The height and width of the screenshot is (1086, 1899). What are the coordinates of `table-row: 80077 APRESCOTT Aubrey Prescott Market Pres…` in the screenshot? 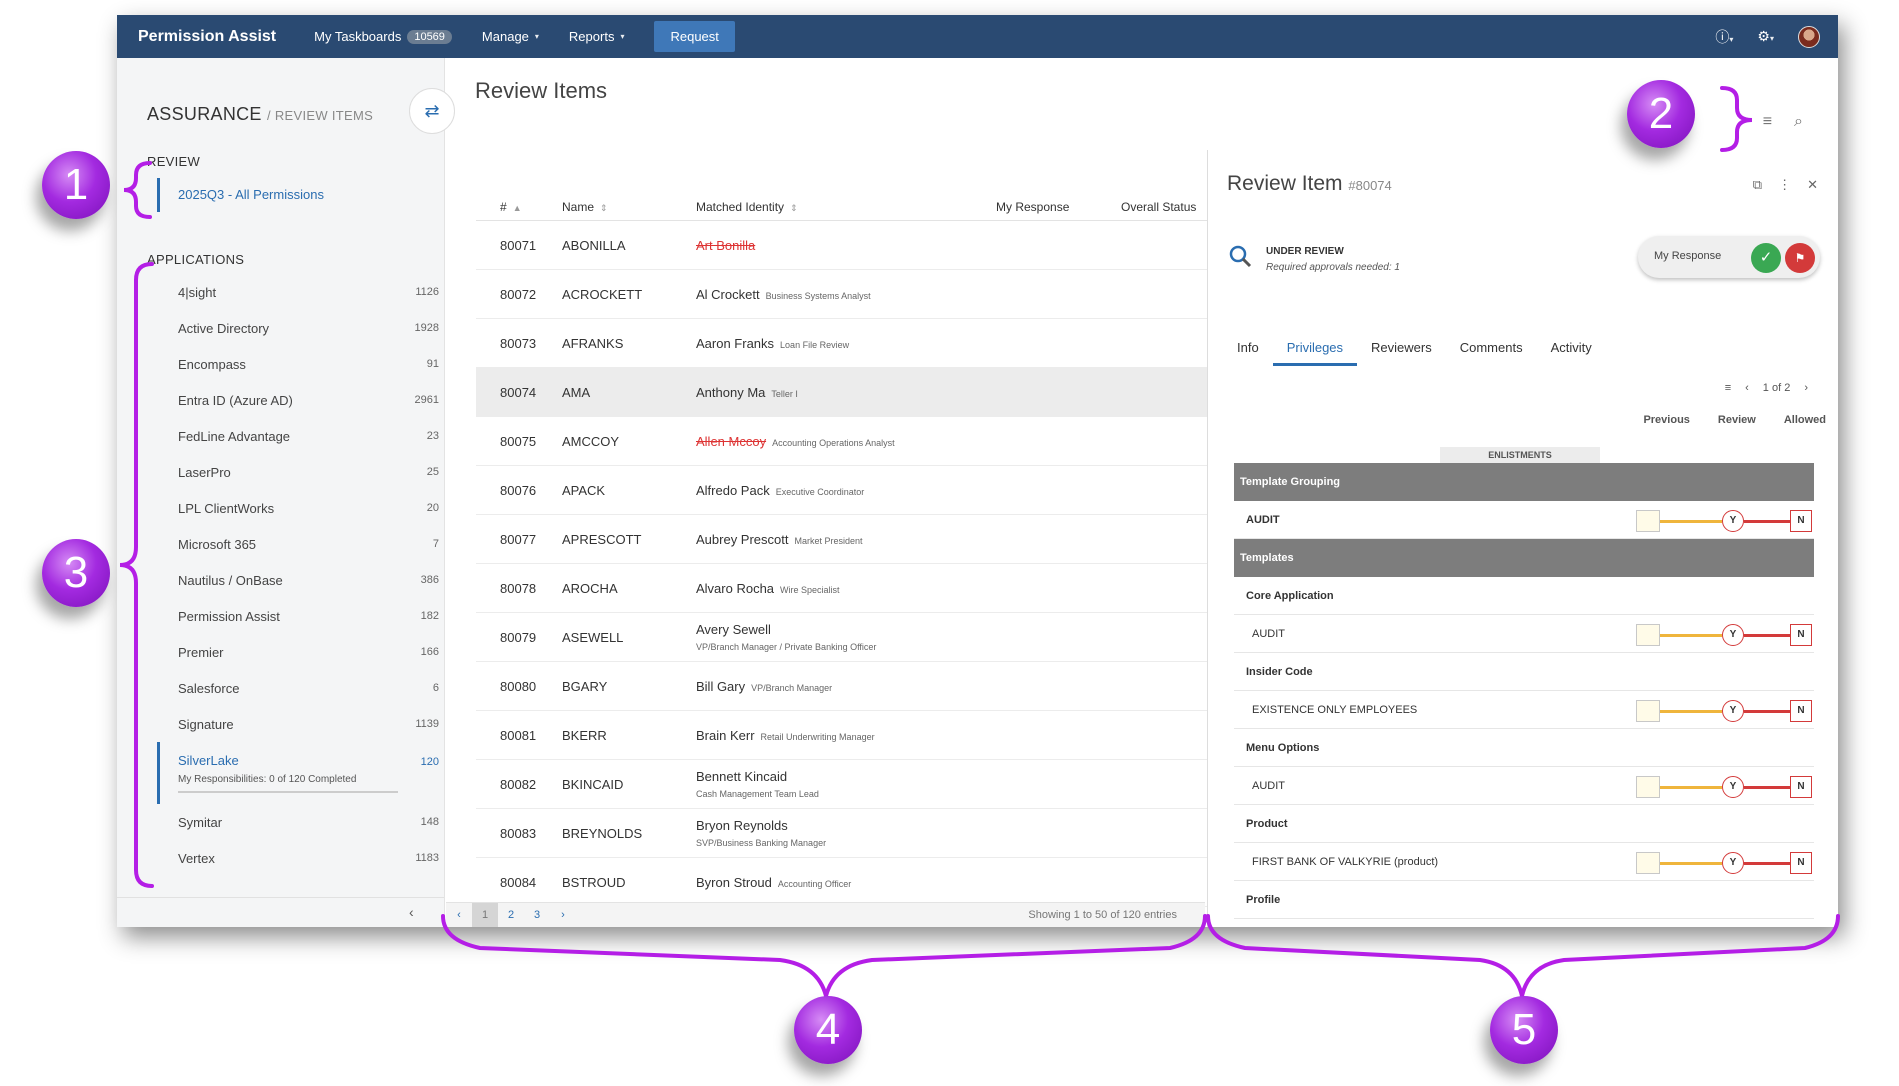 It's located at (843, 539).